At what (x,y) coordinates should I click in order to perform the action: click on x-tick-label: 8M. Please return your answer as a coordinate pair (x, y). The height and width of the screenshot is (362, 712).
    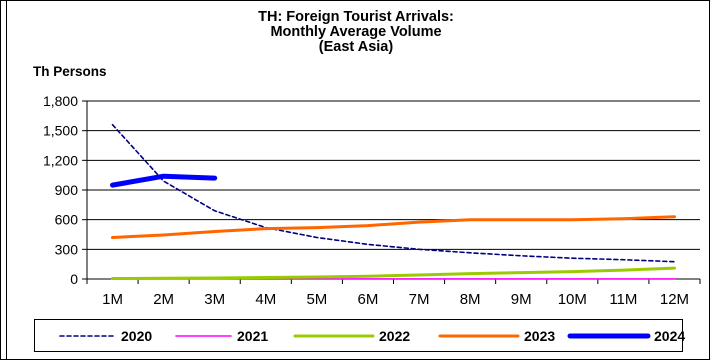
    Looking at the image, I should click on (470, 299).